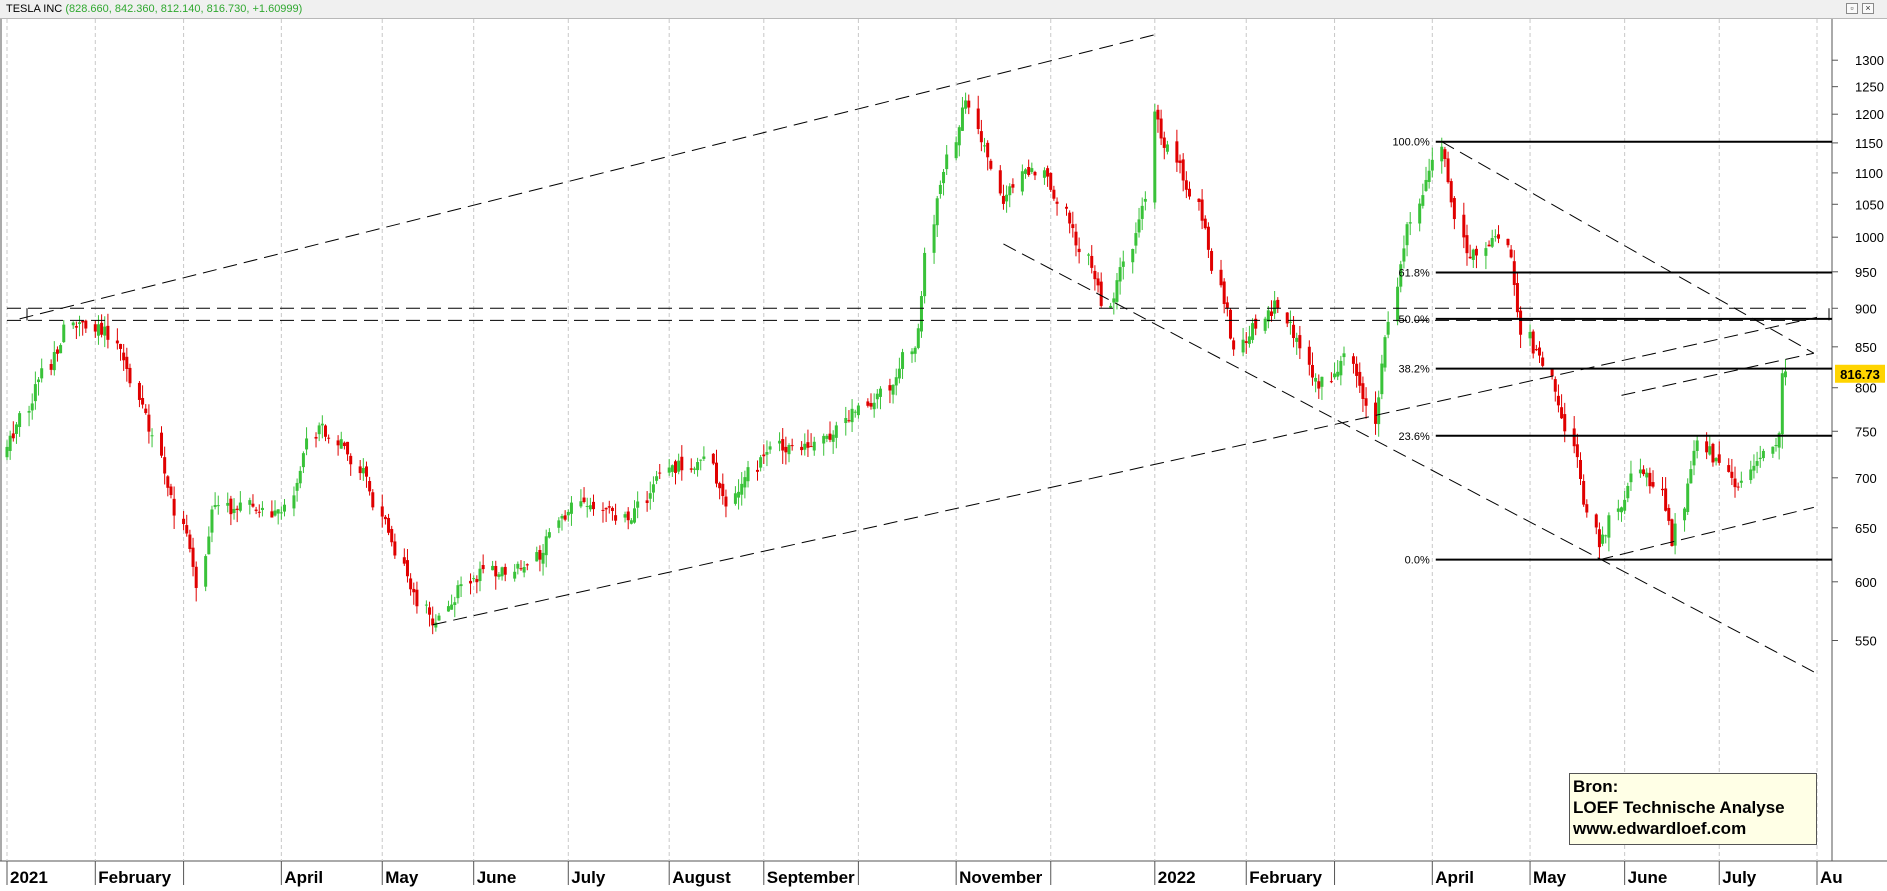 Image resolution: width=1887 pixels, height=891 pixels. I want to click on restore-window-button: ▫, so click(1852, 8).